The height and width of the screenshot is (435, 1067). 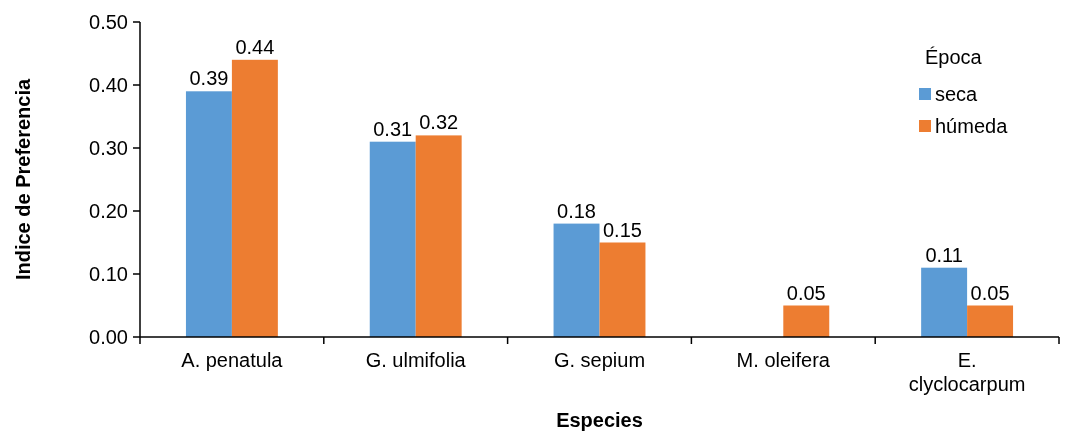 What do you see at coordinates (622, 229) in the screenshot?
I see `data-label: 0.15` at bounding box center [622, 229].